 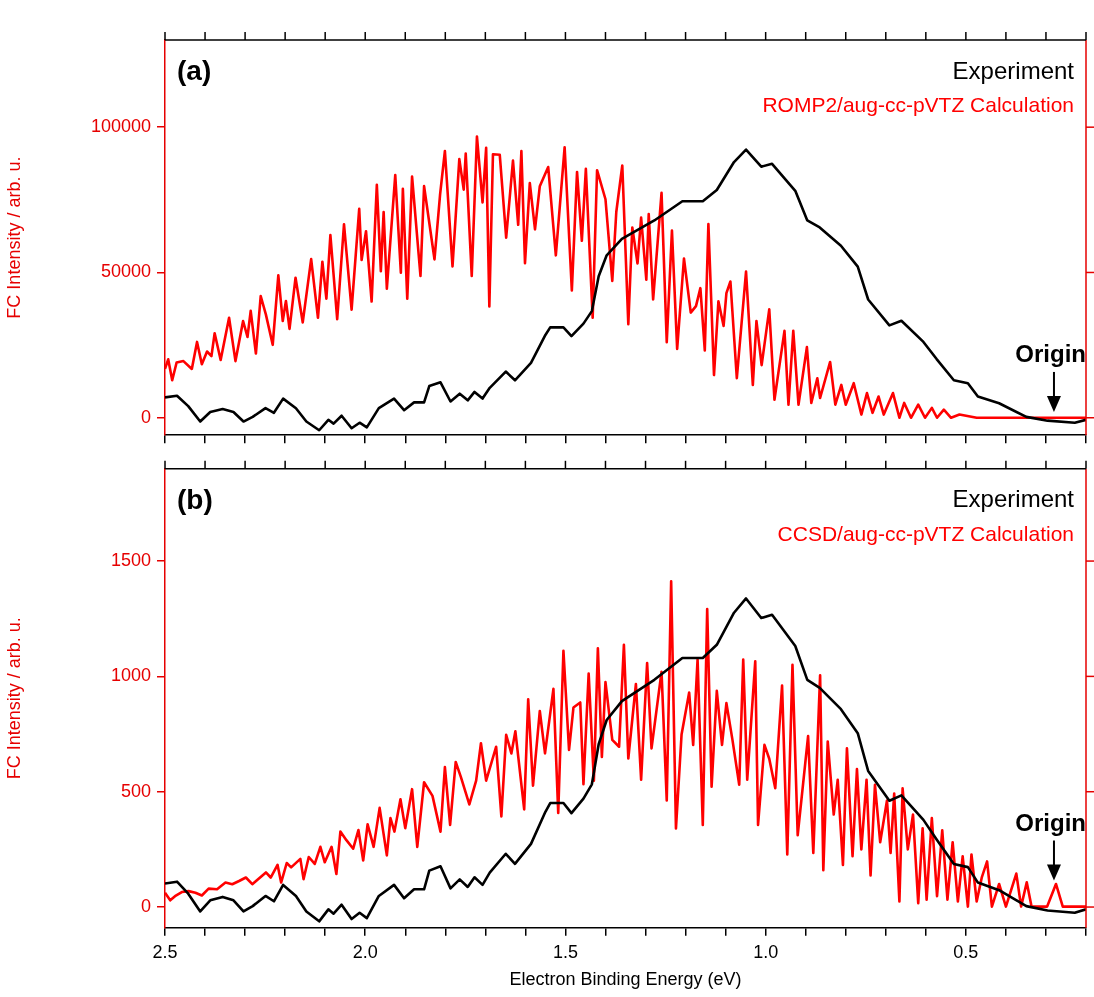 I want to click on annotation: (b), so click(x=195, y=499).